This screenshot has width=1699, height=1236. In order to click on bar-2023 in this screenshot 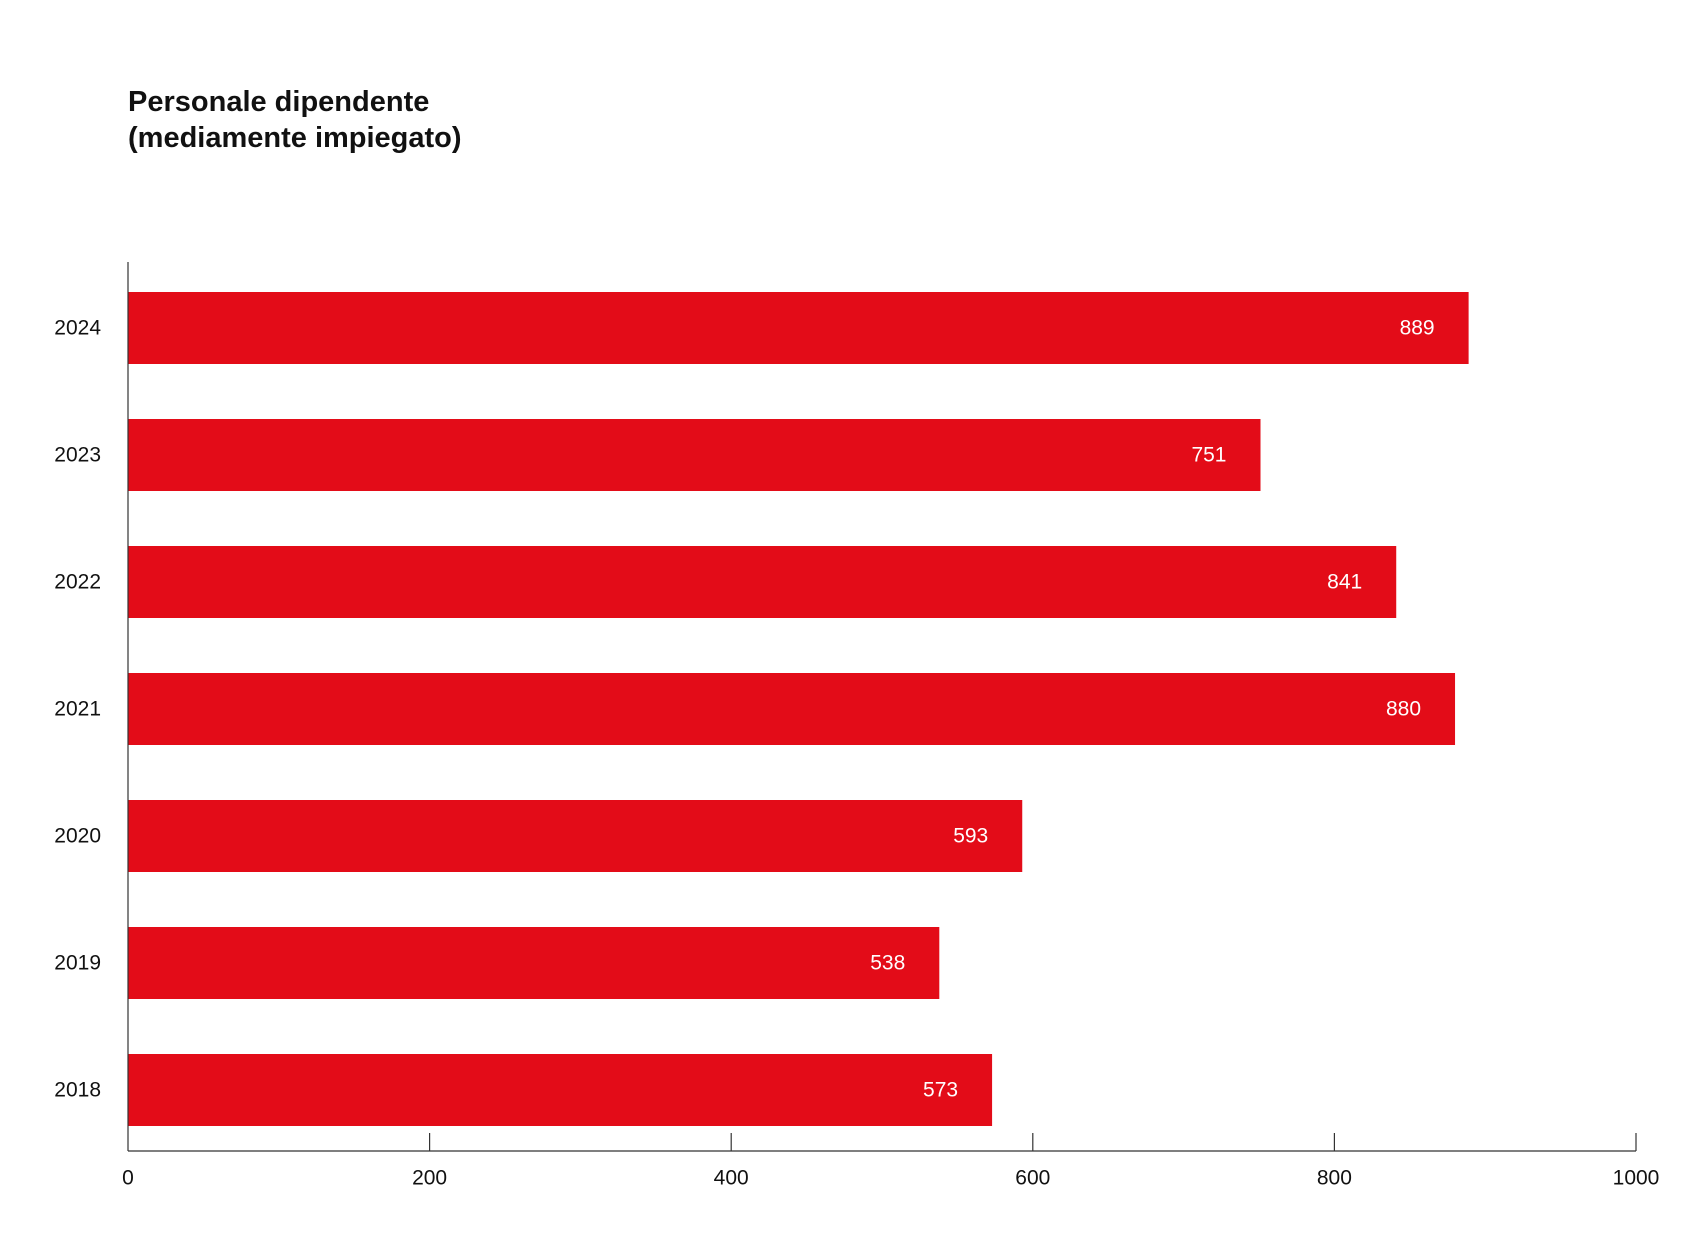, I will do `click(694, 455)`.